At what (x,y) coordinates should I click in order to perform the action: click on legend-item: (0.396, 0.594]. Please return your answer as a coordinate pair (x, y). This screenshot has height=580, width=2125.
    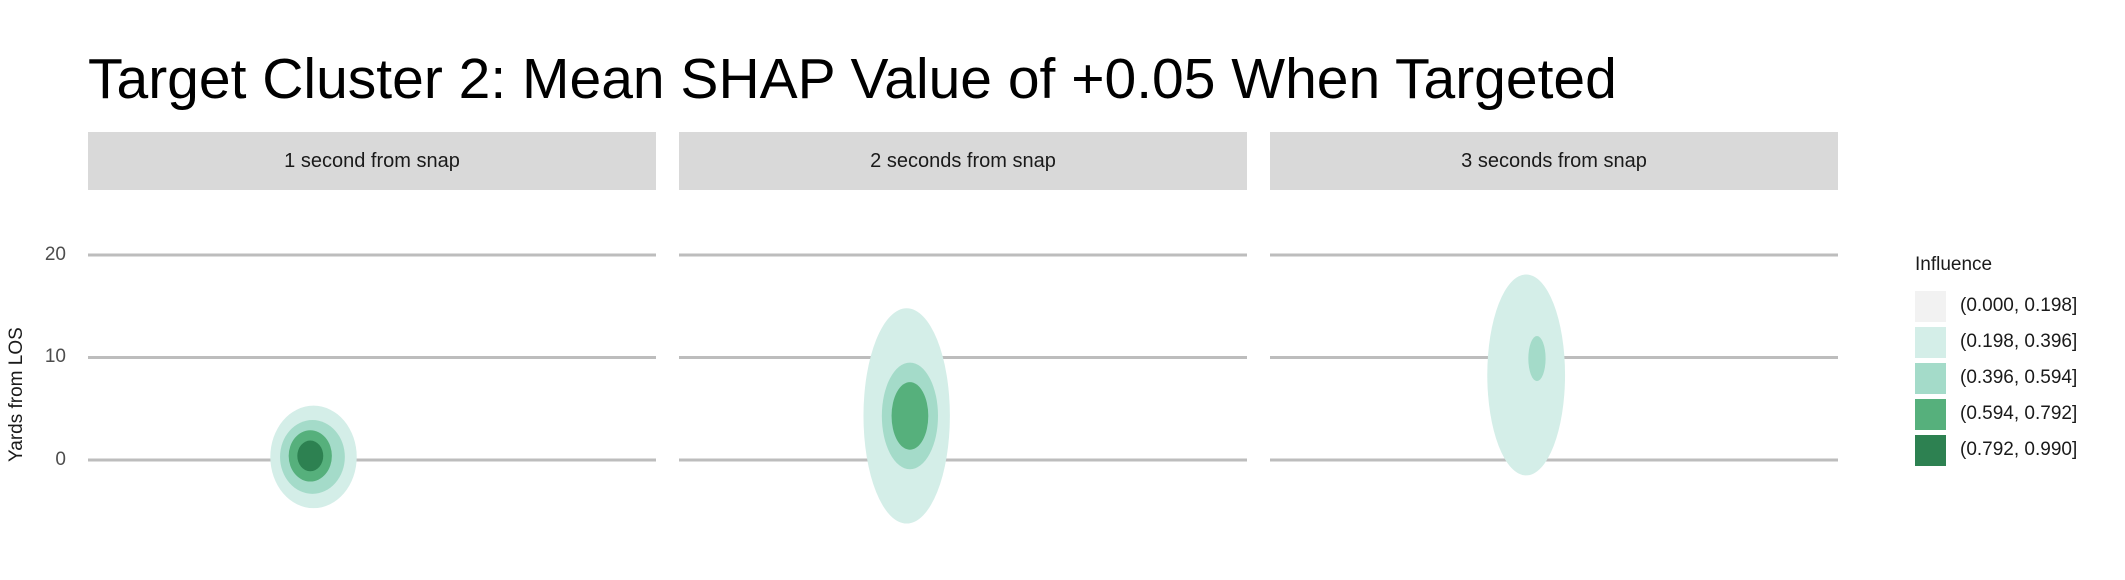
    Looking at the image, I should click on (1996, 378).